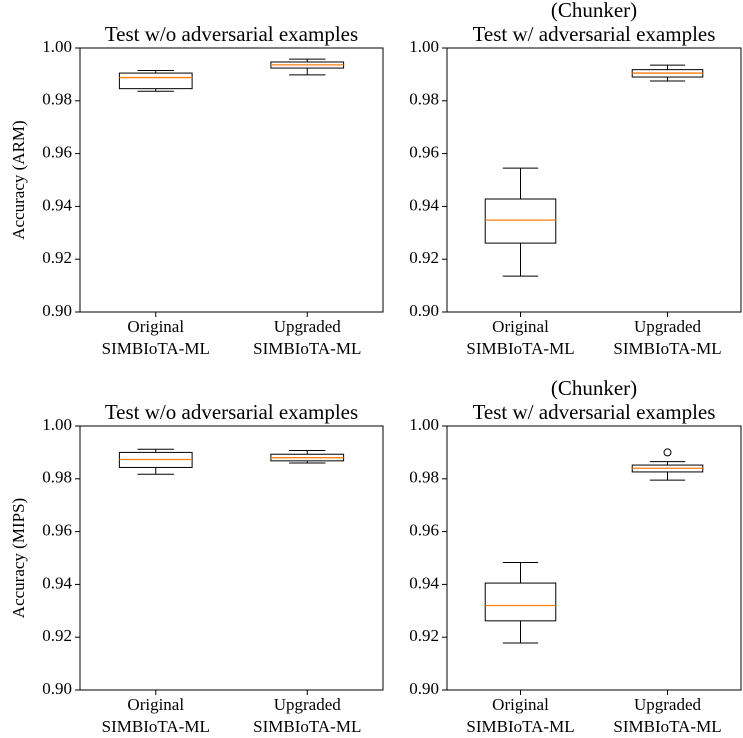  What do you see at coordinates (18, 179) in the screenshot?
I see `y-axis-label: Accuracy (ARM)` at bounding box center [18, 179].